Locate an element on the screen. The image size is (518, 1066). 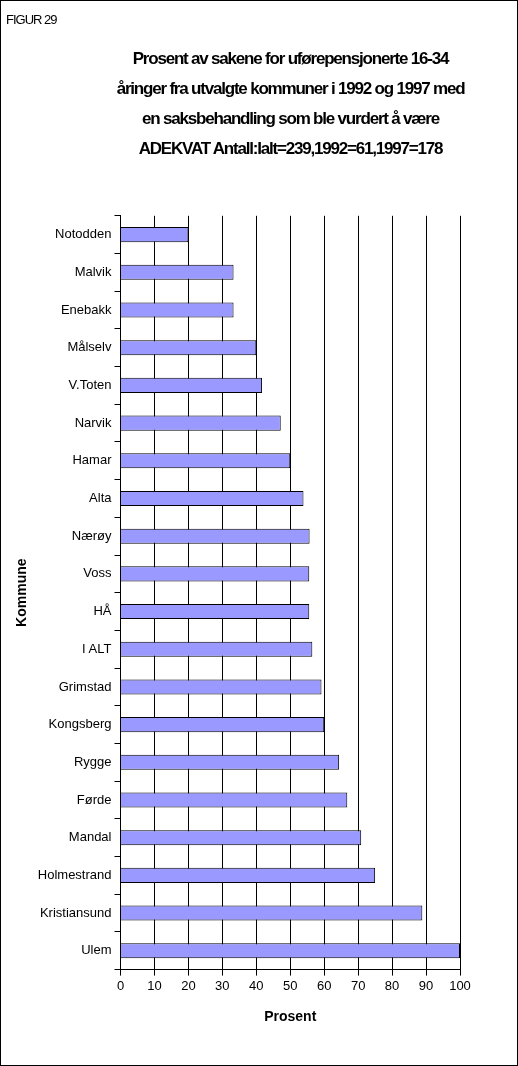
y-tick-label: Notodden is located at coordinates (83, 234).